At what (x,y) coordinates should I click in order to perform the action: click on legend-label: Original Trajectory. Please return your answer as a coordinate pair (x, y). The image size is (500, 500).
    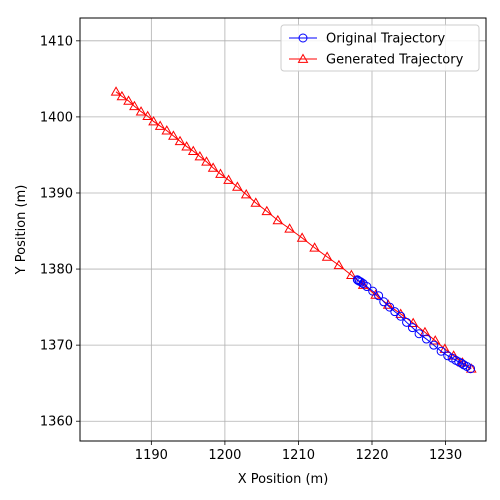
    Looking at the image, I should click on (385, 39).